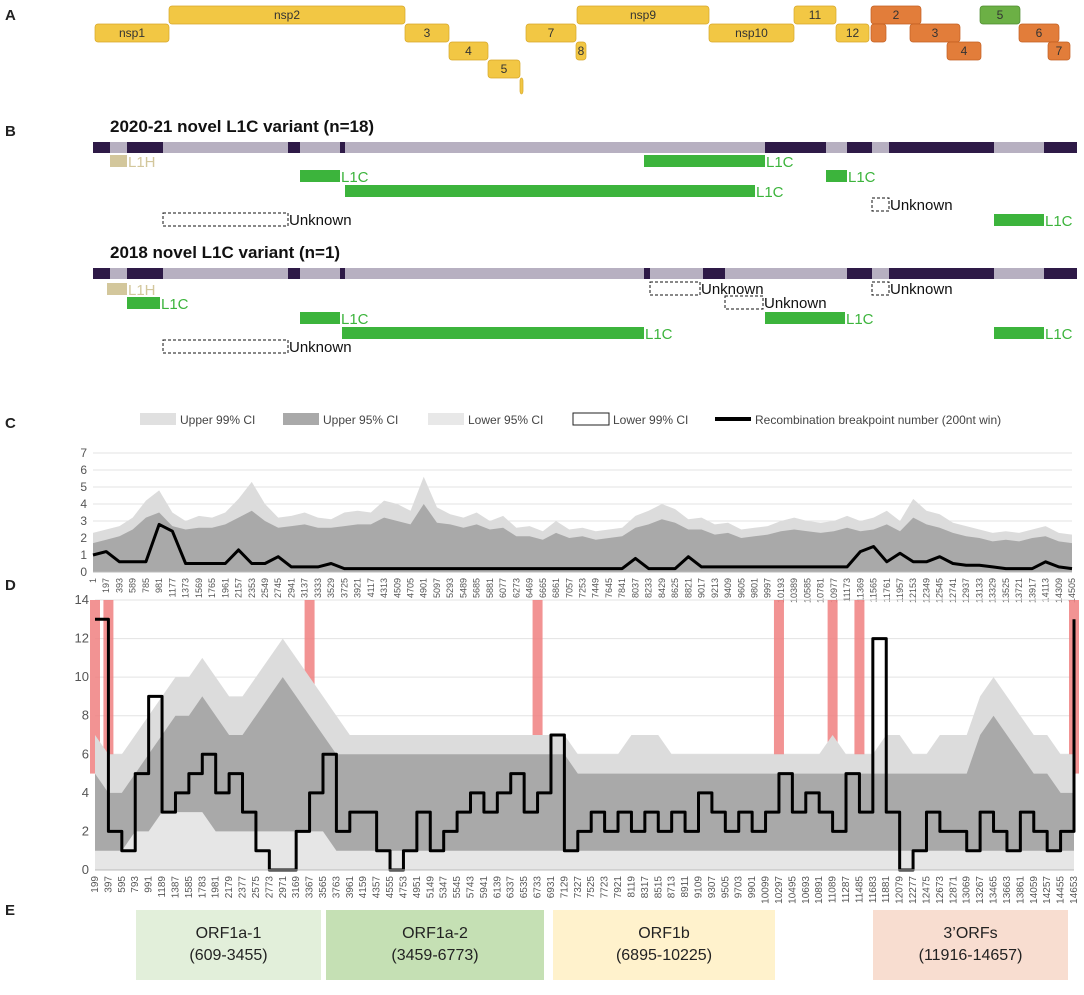  What do you see at coordinates (1032, 590) in the screenshot?
I see `x-tick-label: 13917` at bounding box center [1032, 590].